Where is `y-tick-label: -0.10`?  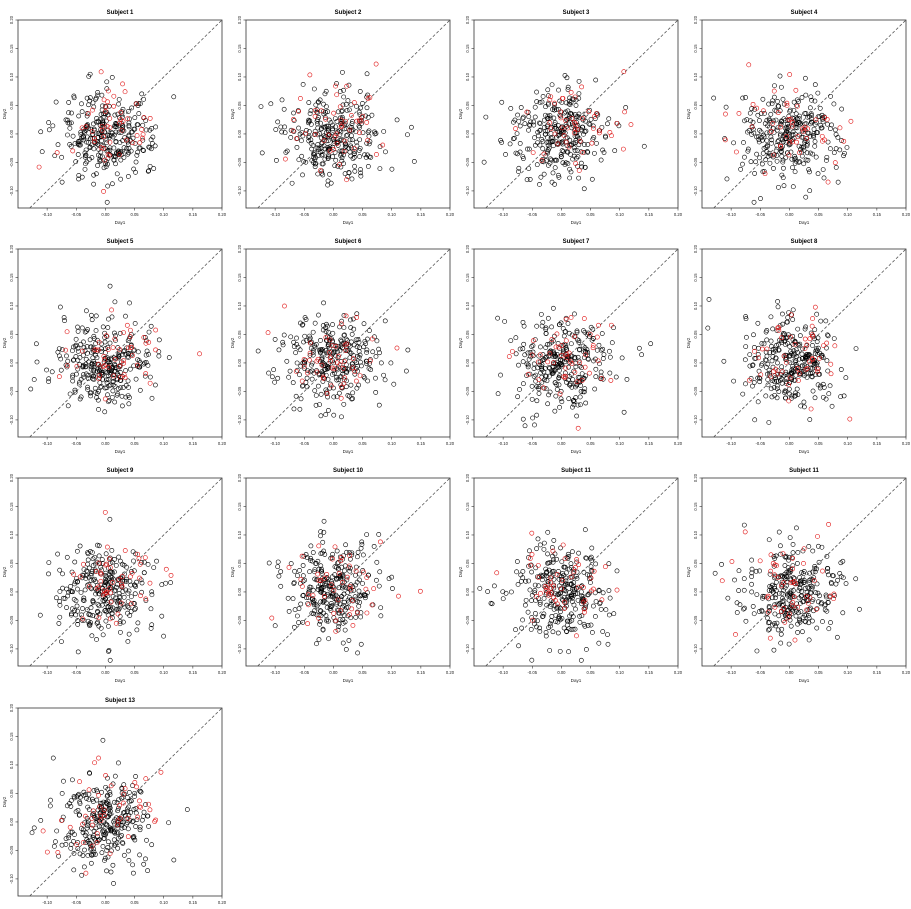 y-tick-label: -0.10 is located at coordinates (11, 419).